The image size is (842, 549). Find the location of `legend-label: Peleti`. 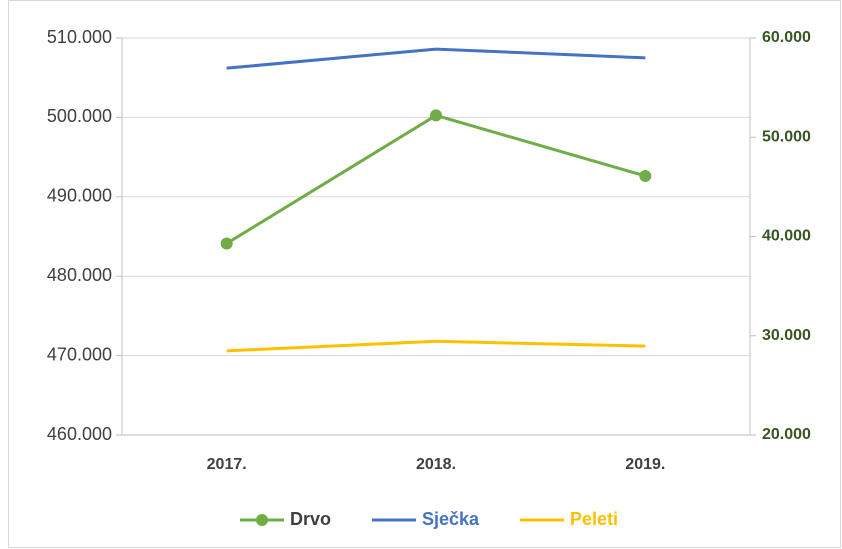

legend-label: Peleti is located at coordinates (594, 519).